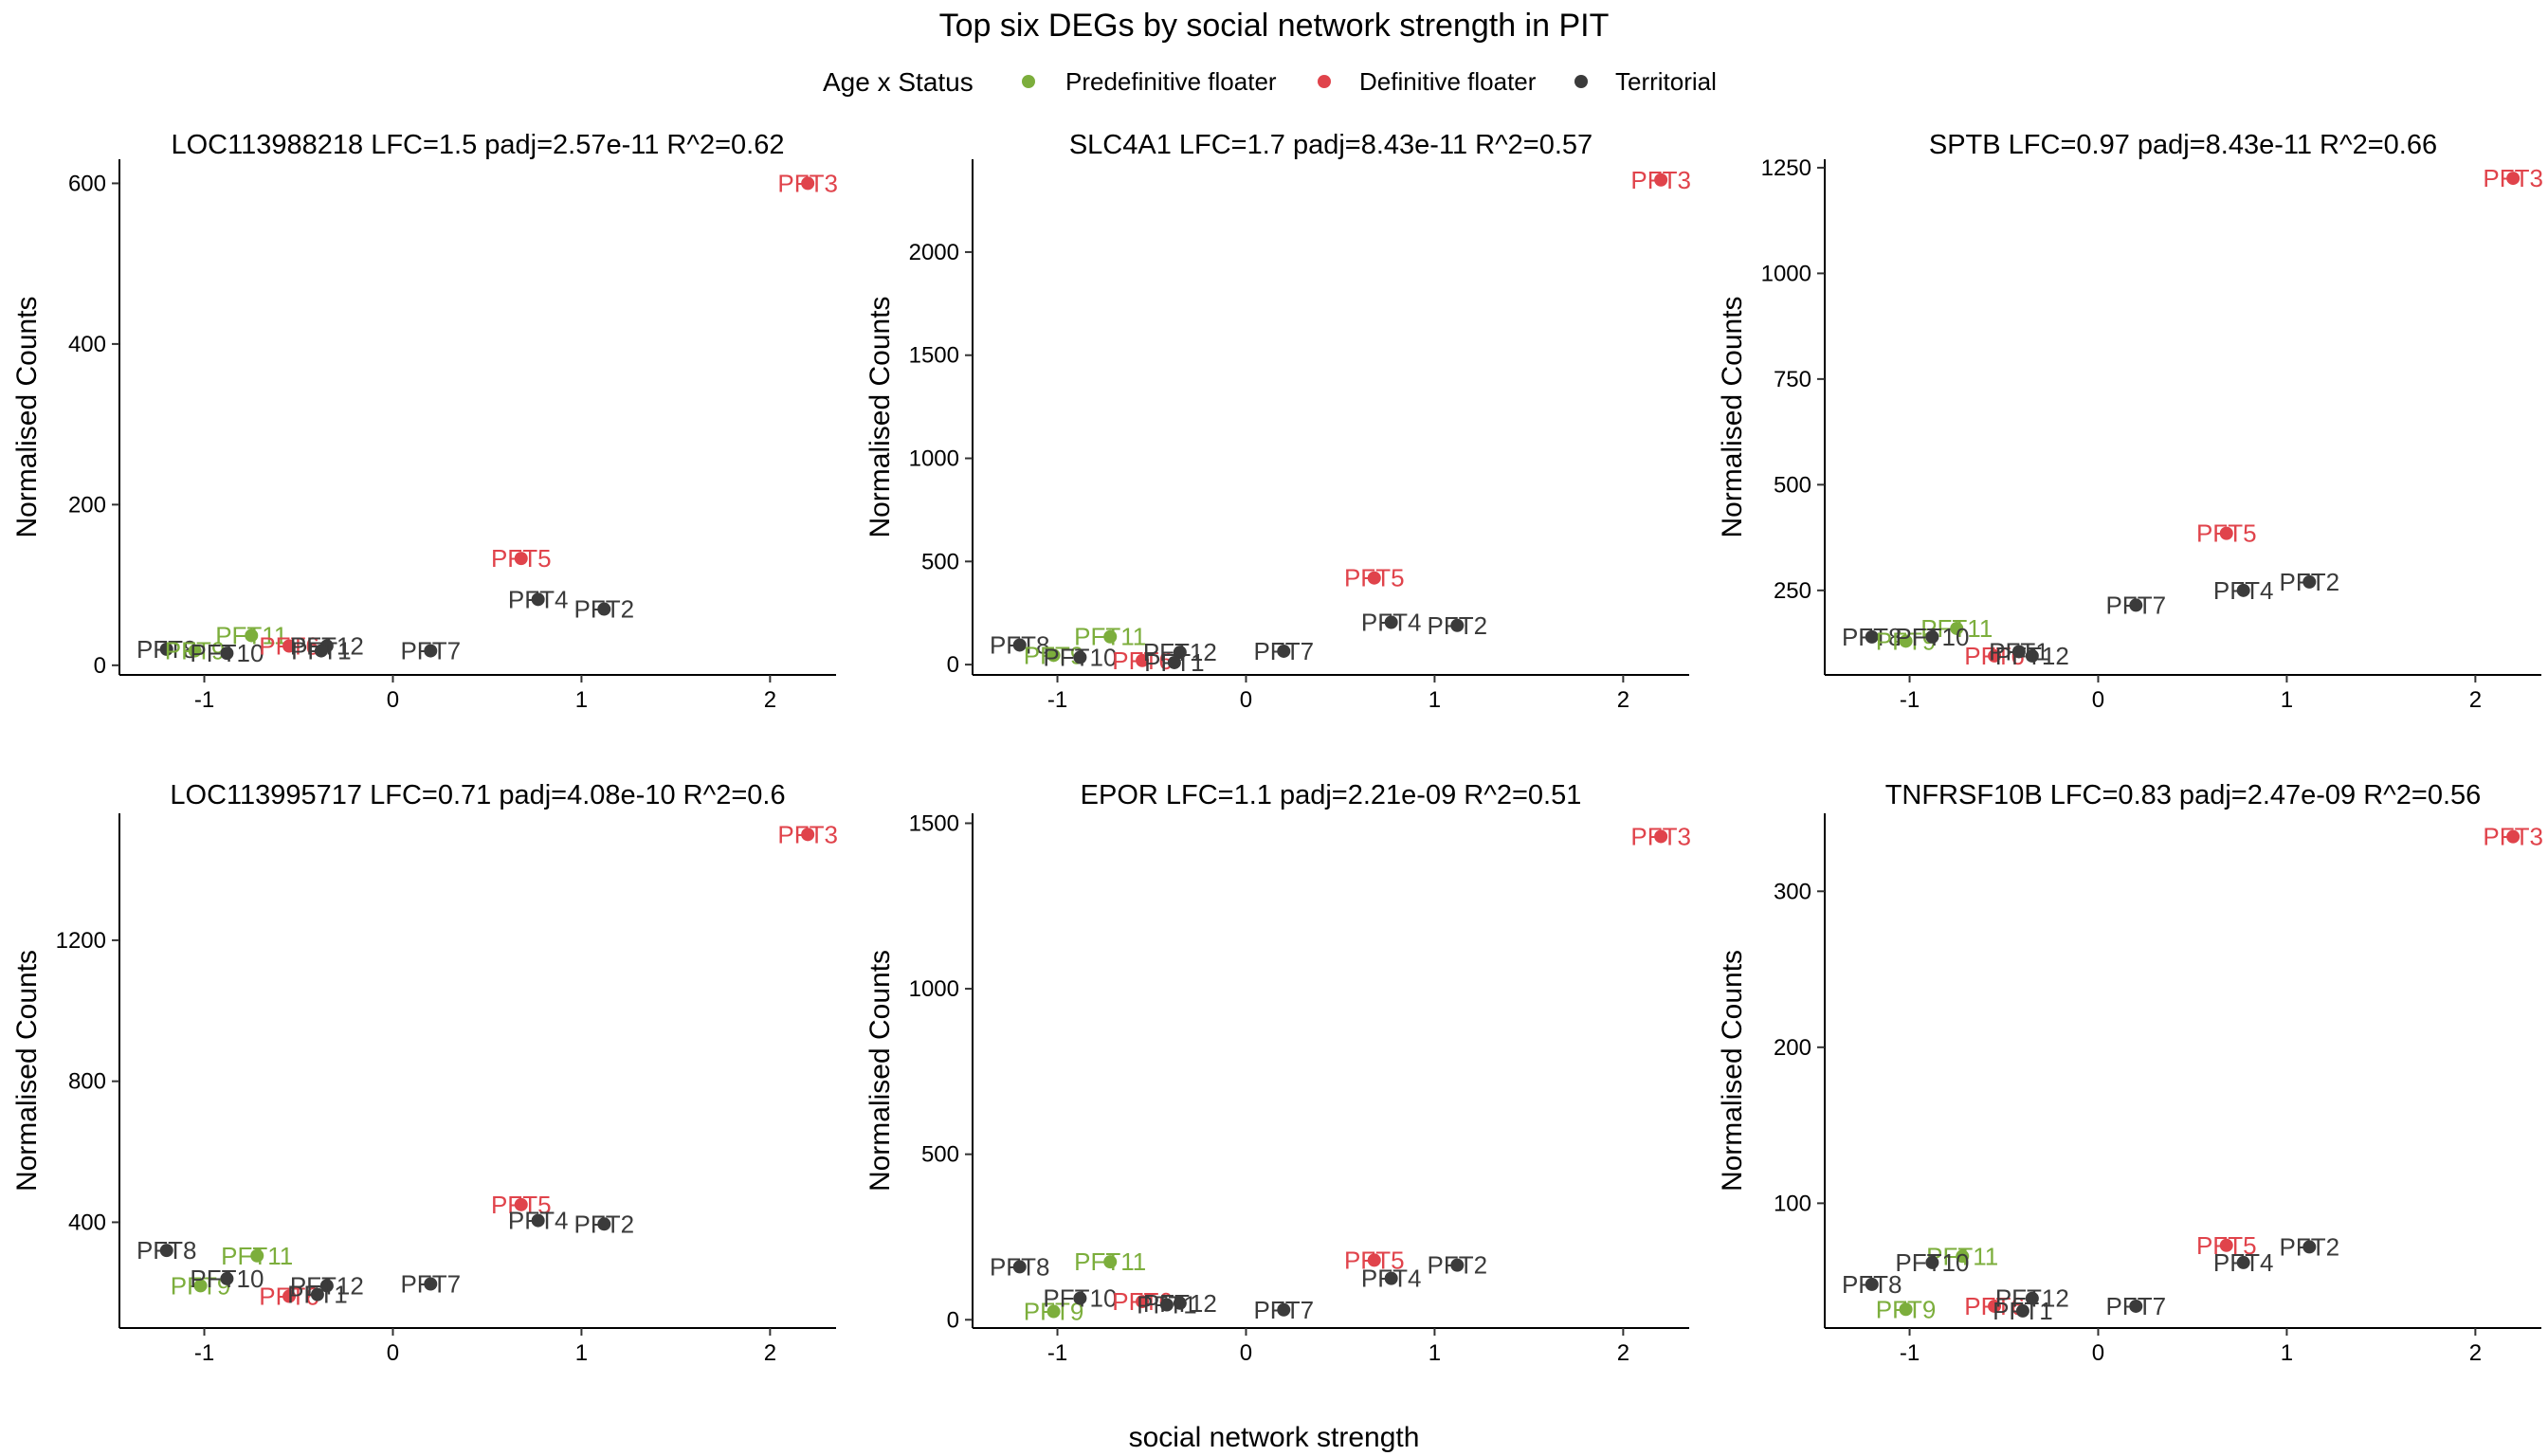 The image size is (2548, 1456). I want to click on x-tick-label: 2, so click(1623, 700).